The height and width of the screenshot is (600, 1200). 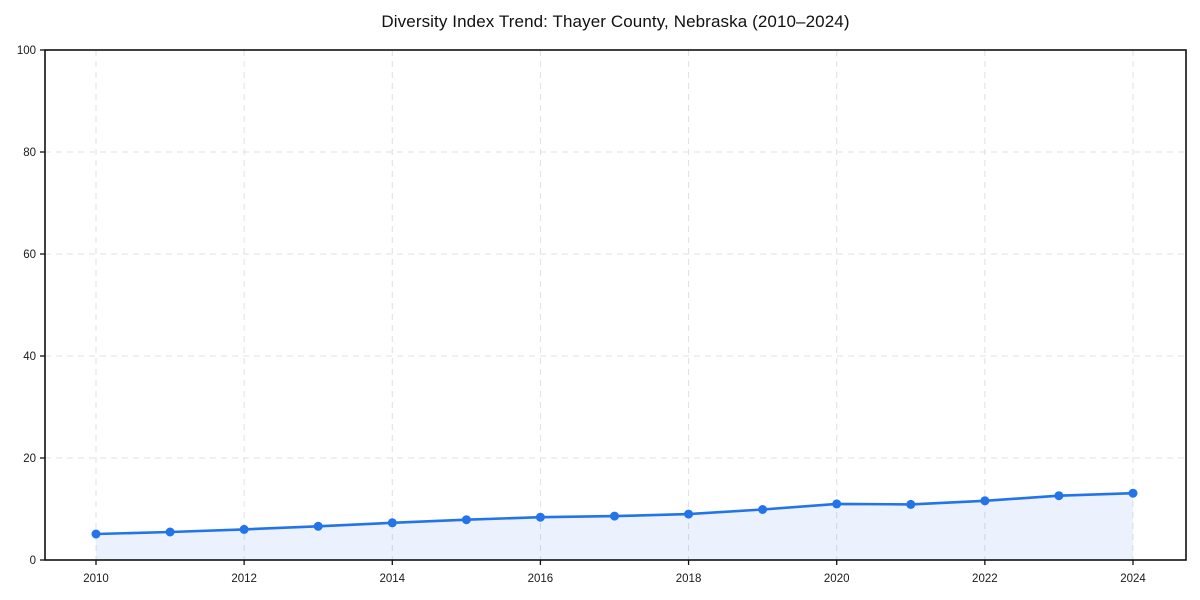 I want to click on data-point-2023, so click(x=1059, y=496).